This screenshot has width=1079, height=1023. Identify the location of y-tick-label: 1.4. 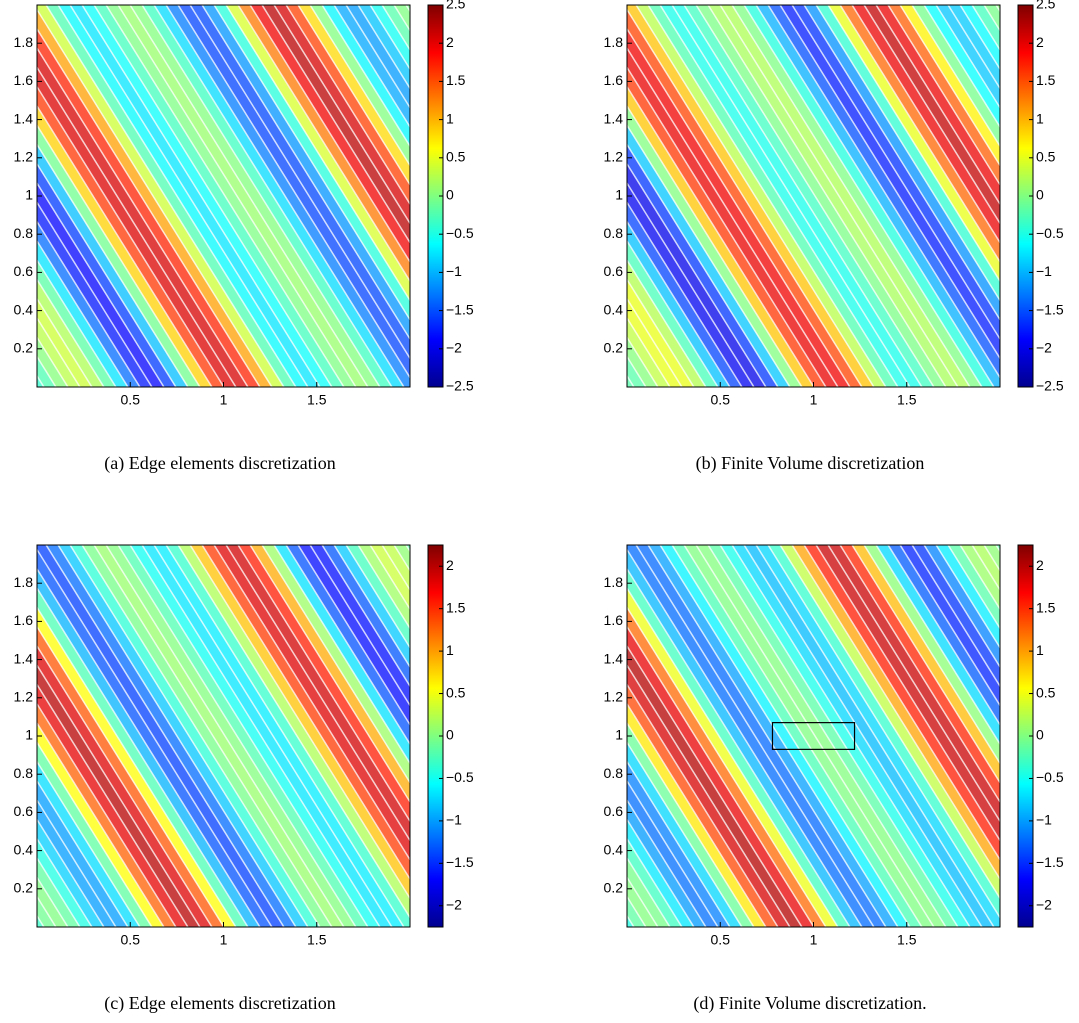
(24, 658).